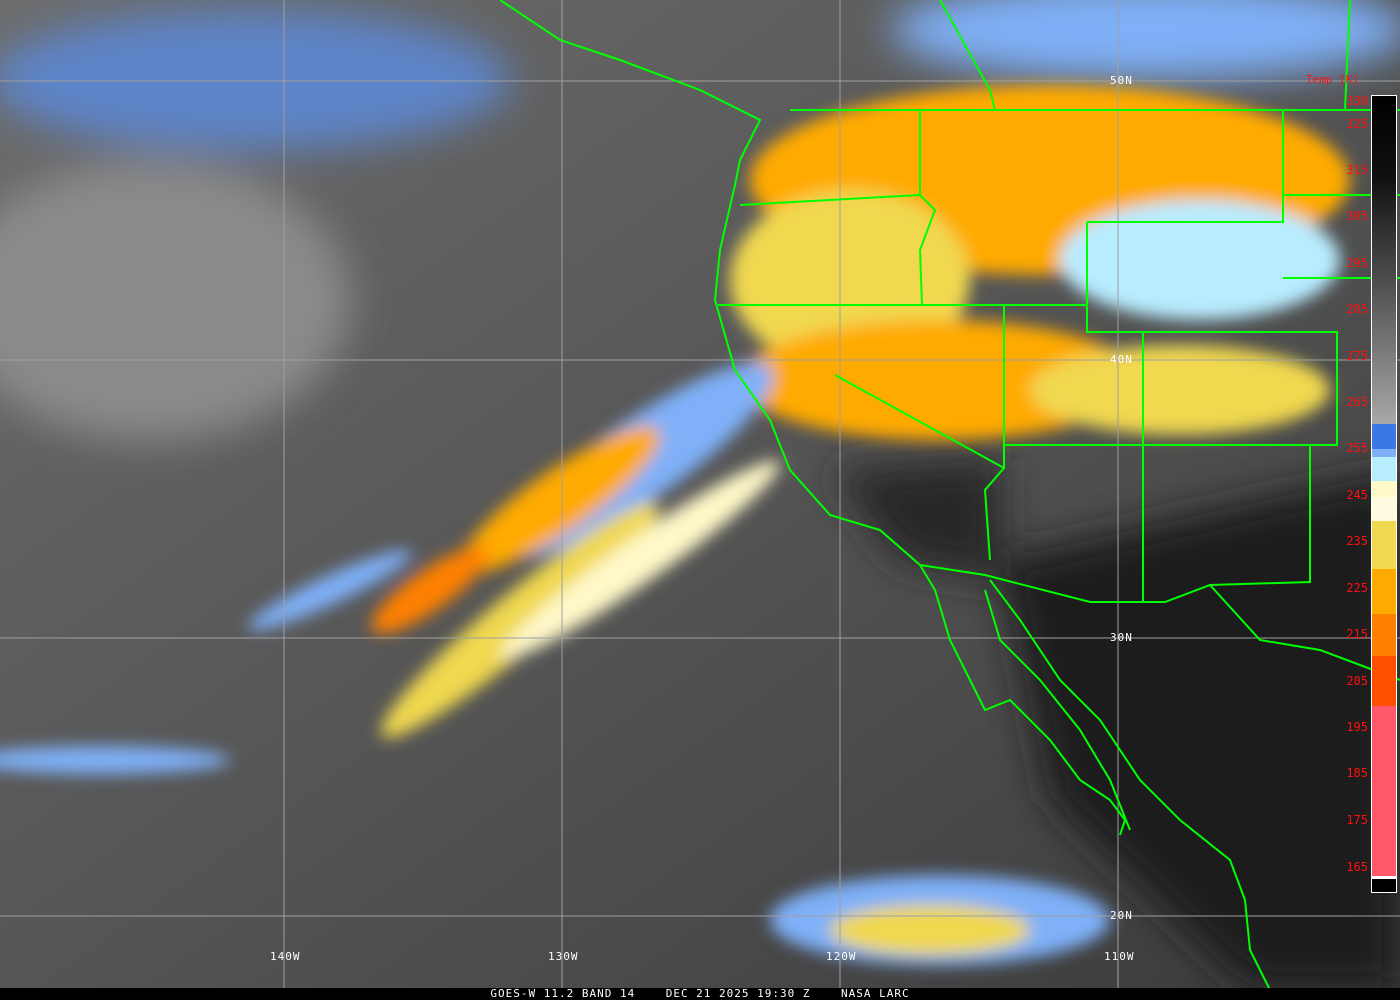 The width and height of the screenshot is (1400, 1000). I want to click on colorbar-tick-label: 275, so click(1357, 356).